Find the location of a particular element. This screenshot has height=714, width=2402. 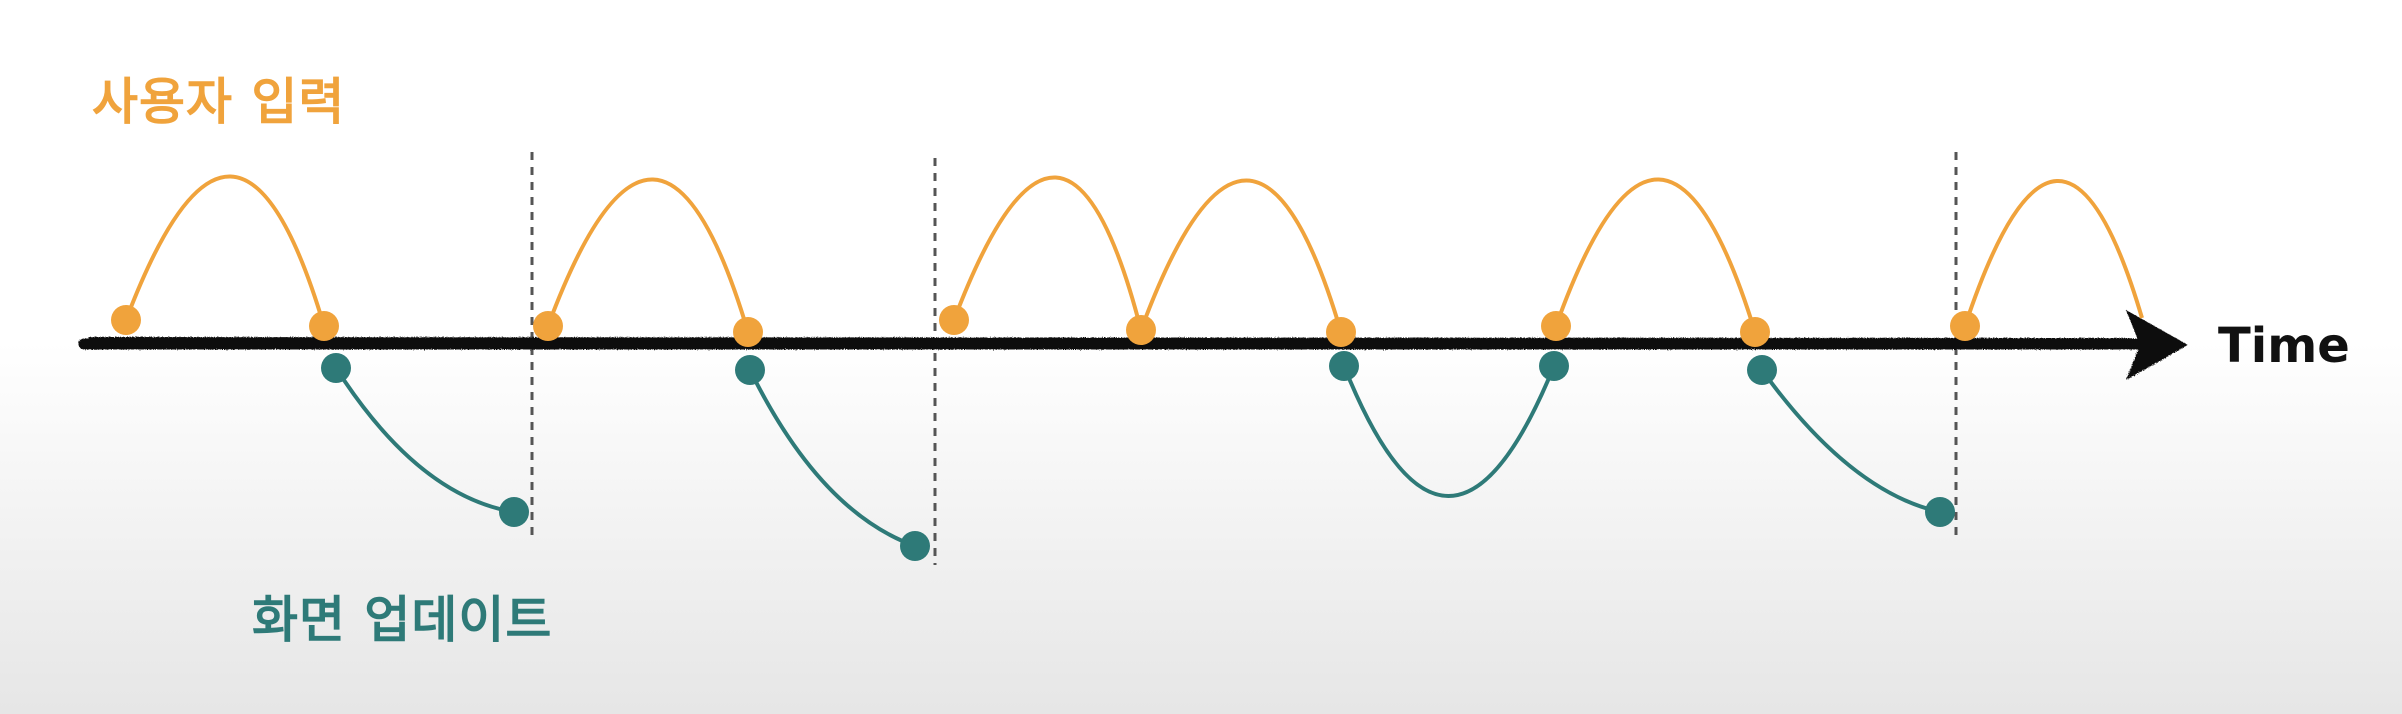

user-input-dots is located at coordinates (1045, 326).